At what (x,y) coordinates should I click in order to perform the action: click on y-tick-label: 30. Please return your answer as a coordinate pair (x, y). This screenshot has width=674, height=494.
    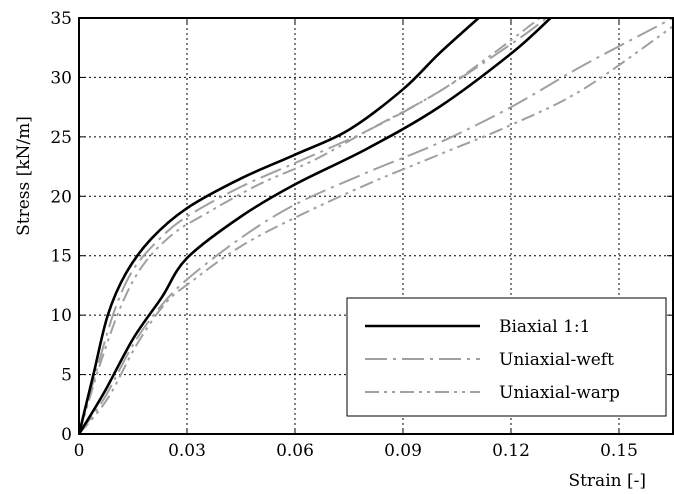
    Looking at the image, I should click on (61, 78).